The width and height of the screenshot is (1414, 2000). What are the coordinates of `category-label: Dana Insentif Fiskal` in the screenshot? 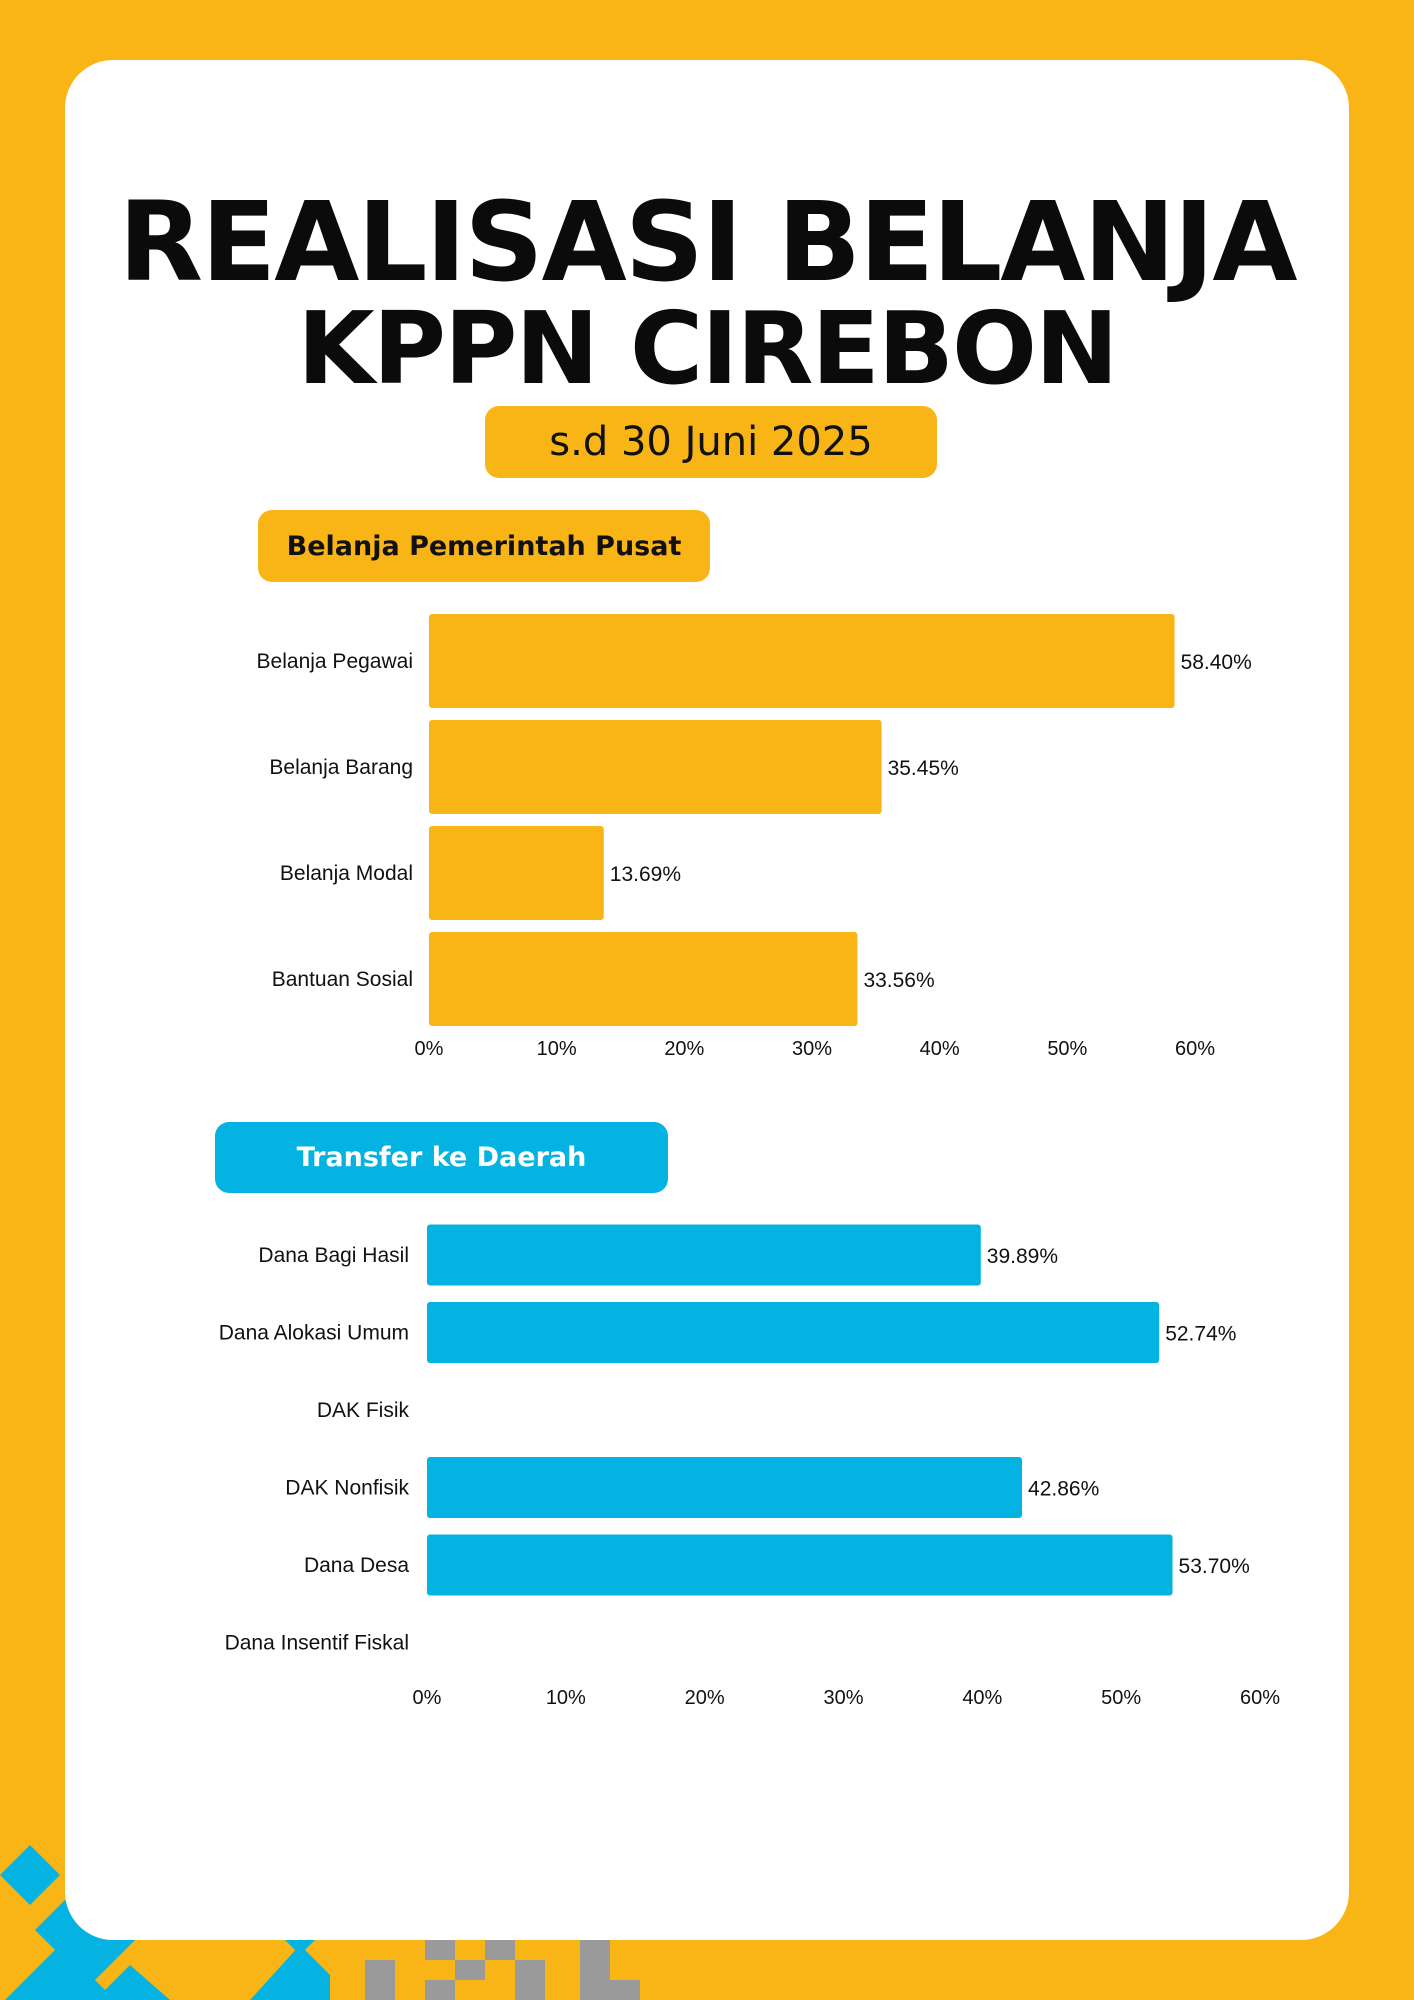 It's located at (317, 1643).